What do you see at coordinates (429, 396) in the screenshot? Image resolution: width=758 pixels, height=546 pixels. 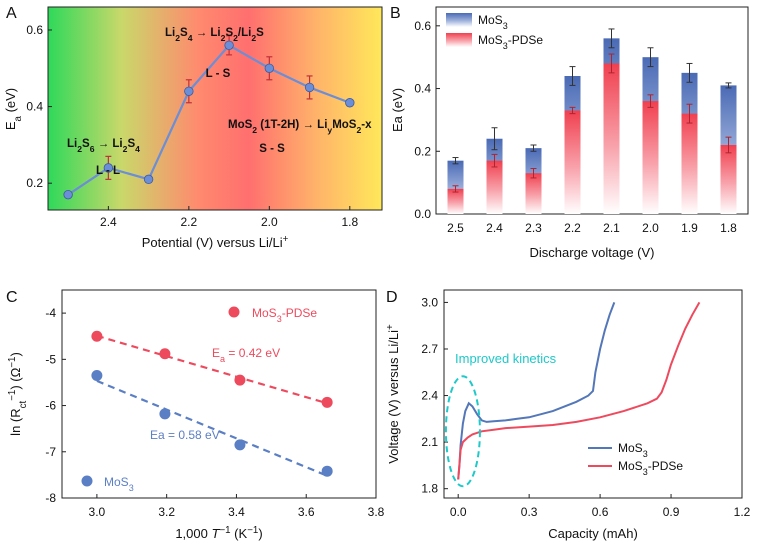 I see `panel-d-y-tick-label: 2.4` at bounding box center [429, 396].